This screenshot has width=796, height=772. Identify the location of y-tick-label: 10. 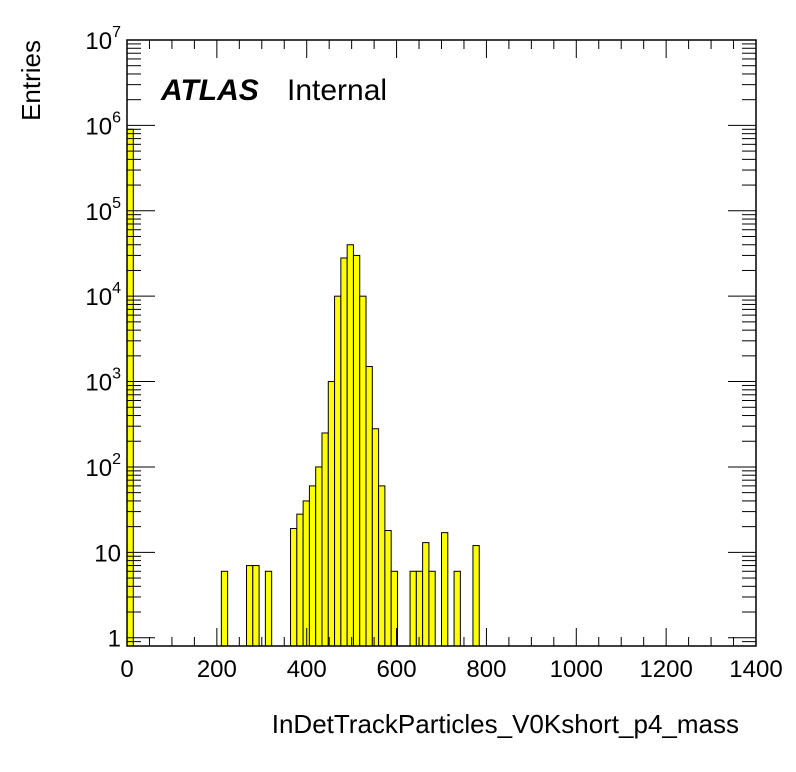
(107, 553).